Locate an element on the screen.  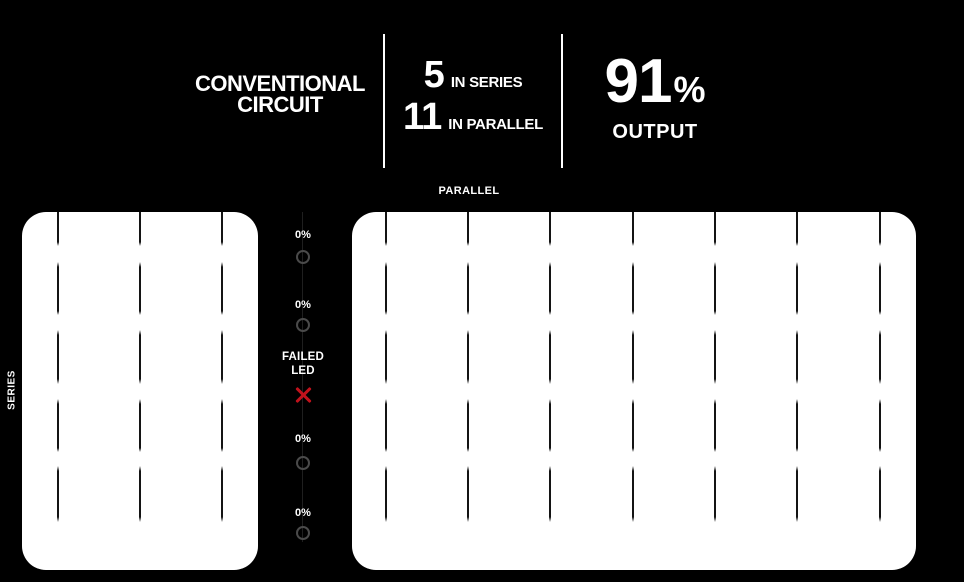
zero-output-label-1: 0% is located at coordinates (303, 235).